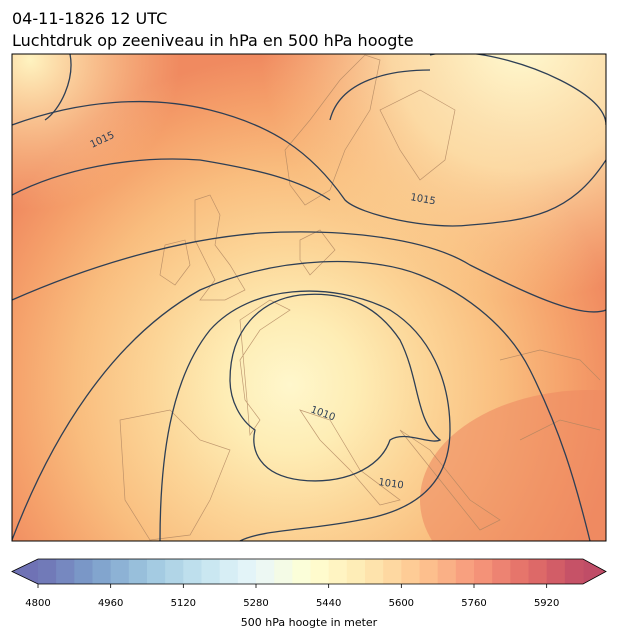  Describe the element at coordinates (255, 603) in the screenshot. I see `colorbar-tick-label: 5280` at that location.